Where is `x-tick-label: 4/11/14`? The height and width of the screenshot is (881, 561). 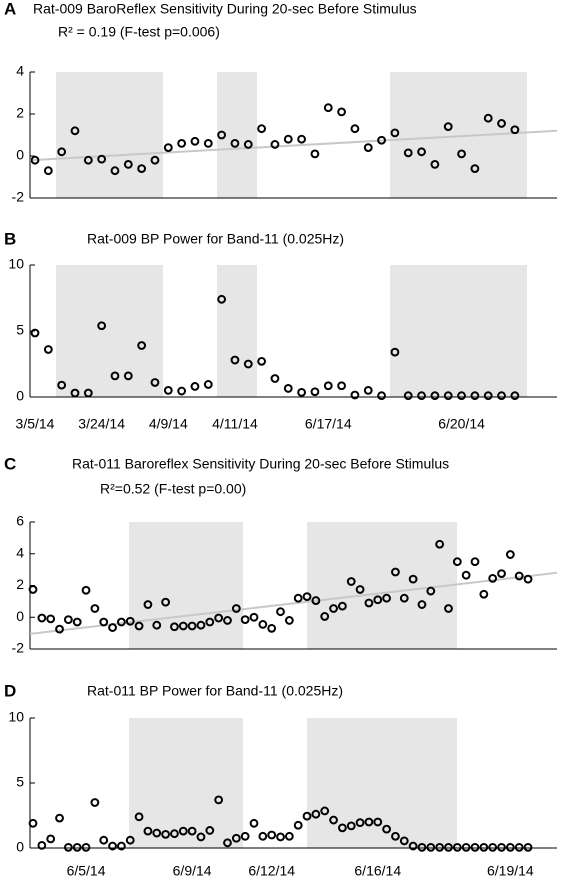 x-tick-label: 4/11/14 is located at coordinates (235, 424).